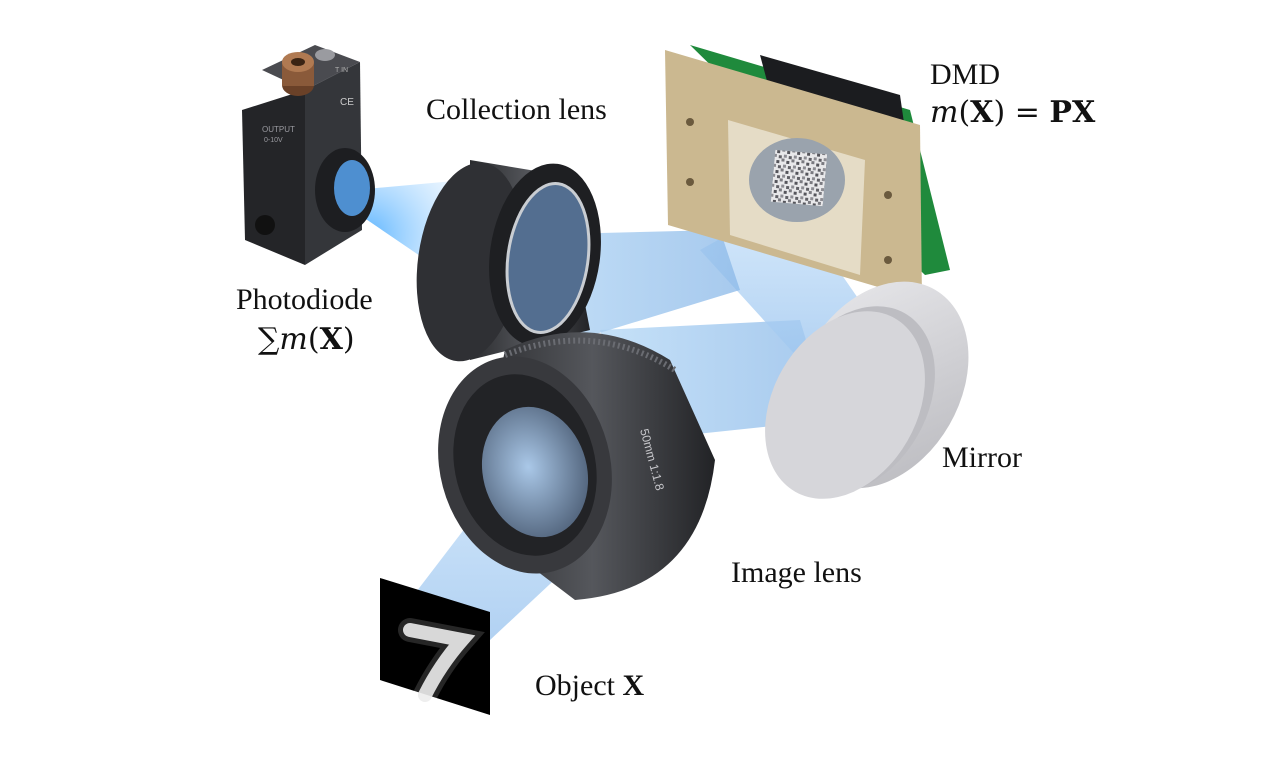 Image resolution: width=1285 pixels, height=757 pixels. I want to click on pd-eq-lp: (, so click(313, 339).